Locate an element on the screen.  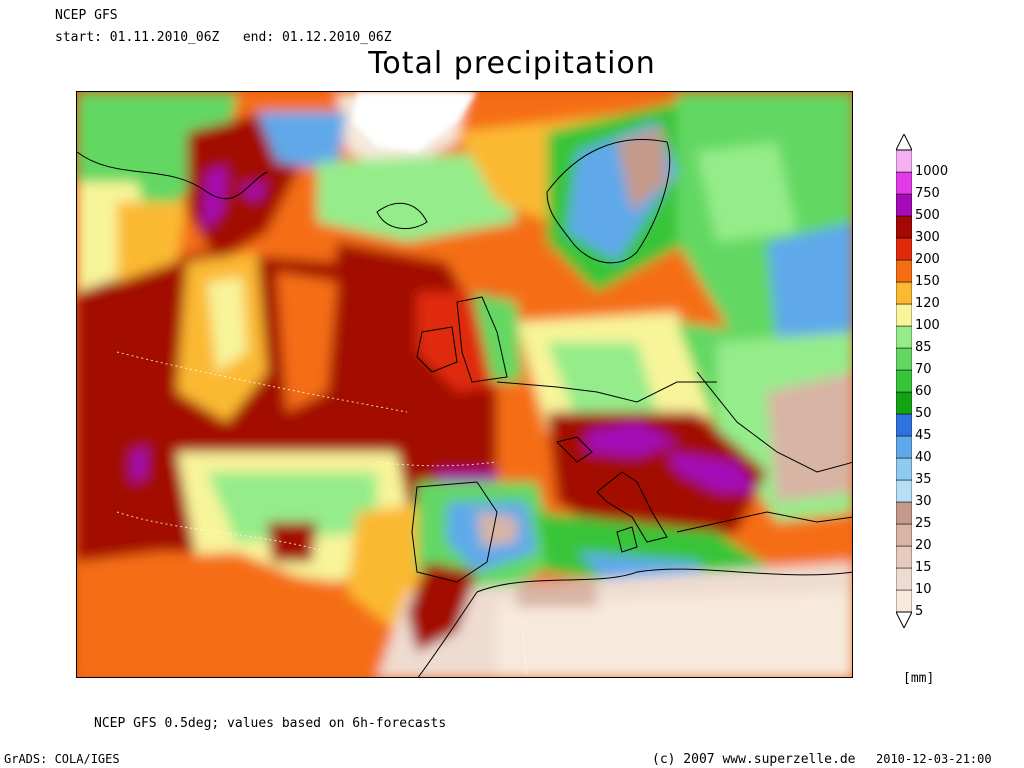
grads-credit: GrADS: COLA/IGES is located at coordinates (62, 759).